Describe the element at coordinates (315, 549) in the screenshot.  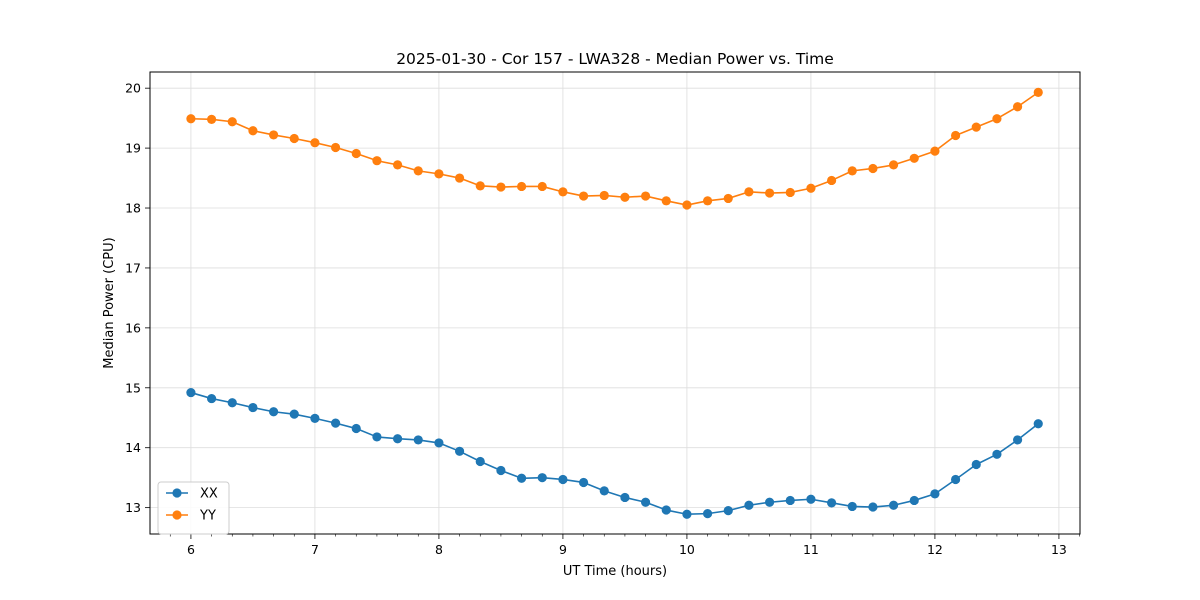
I see `x-tick-label: 7` at that location.